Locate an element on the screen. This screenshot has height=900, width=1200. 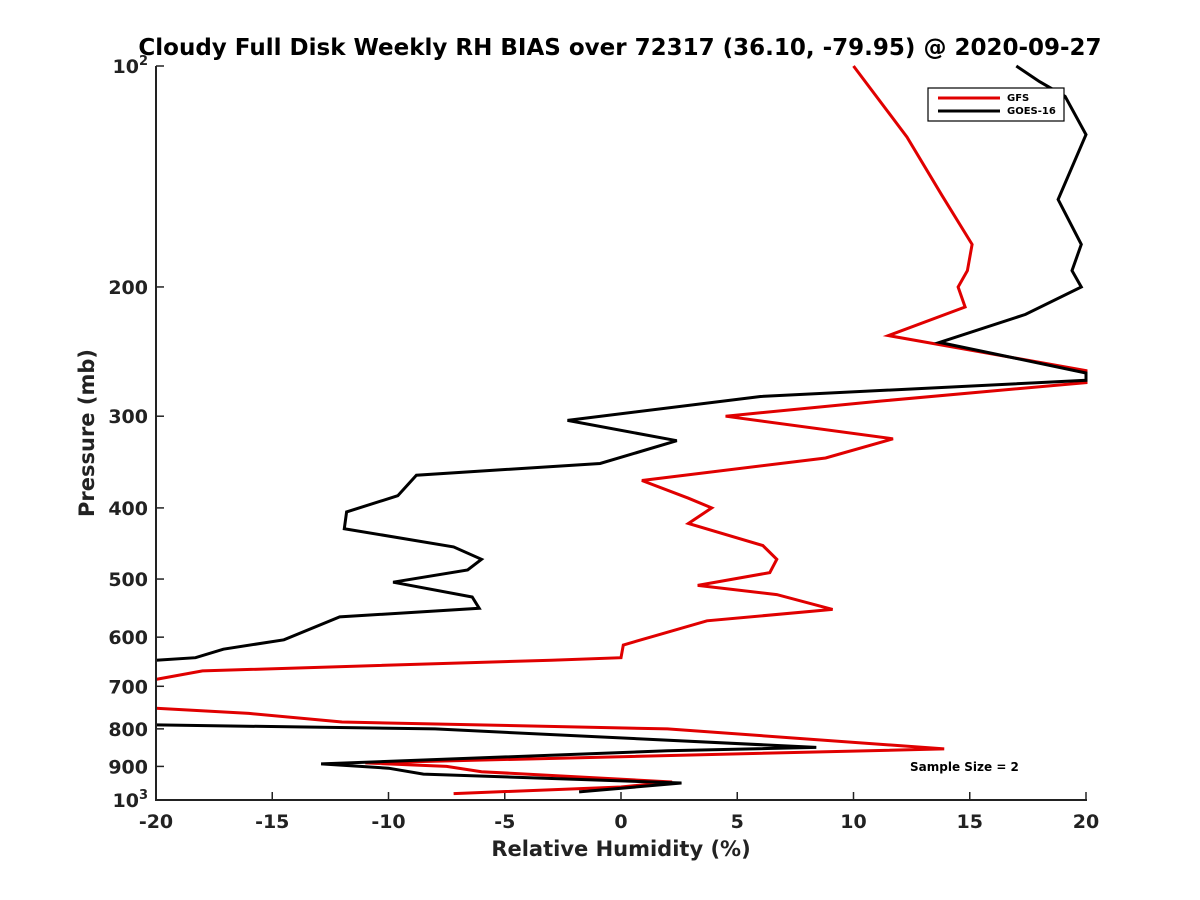
y-axis-label: Pressure (mb) is located at coordinates (87, 433).